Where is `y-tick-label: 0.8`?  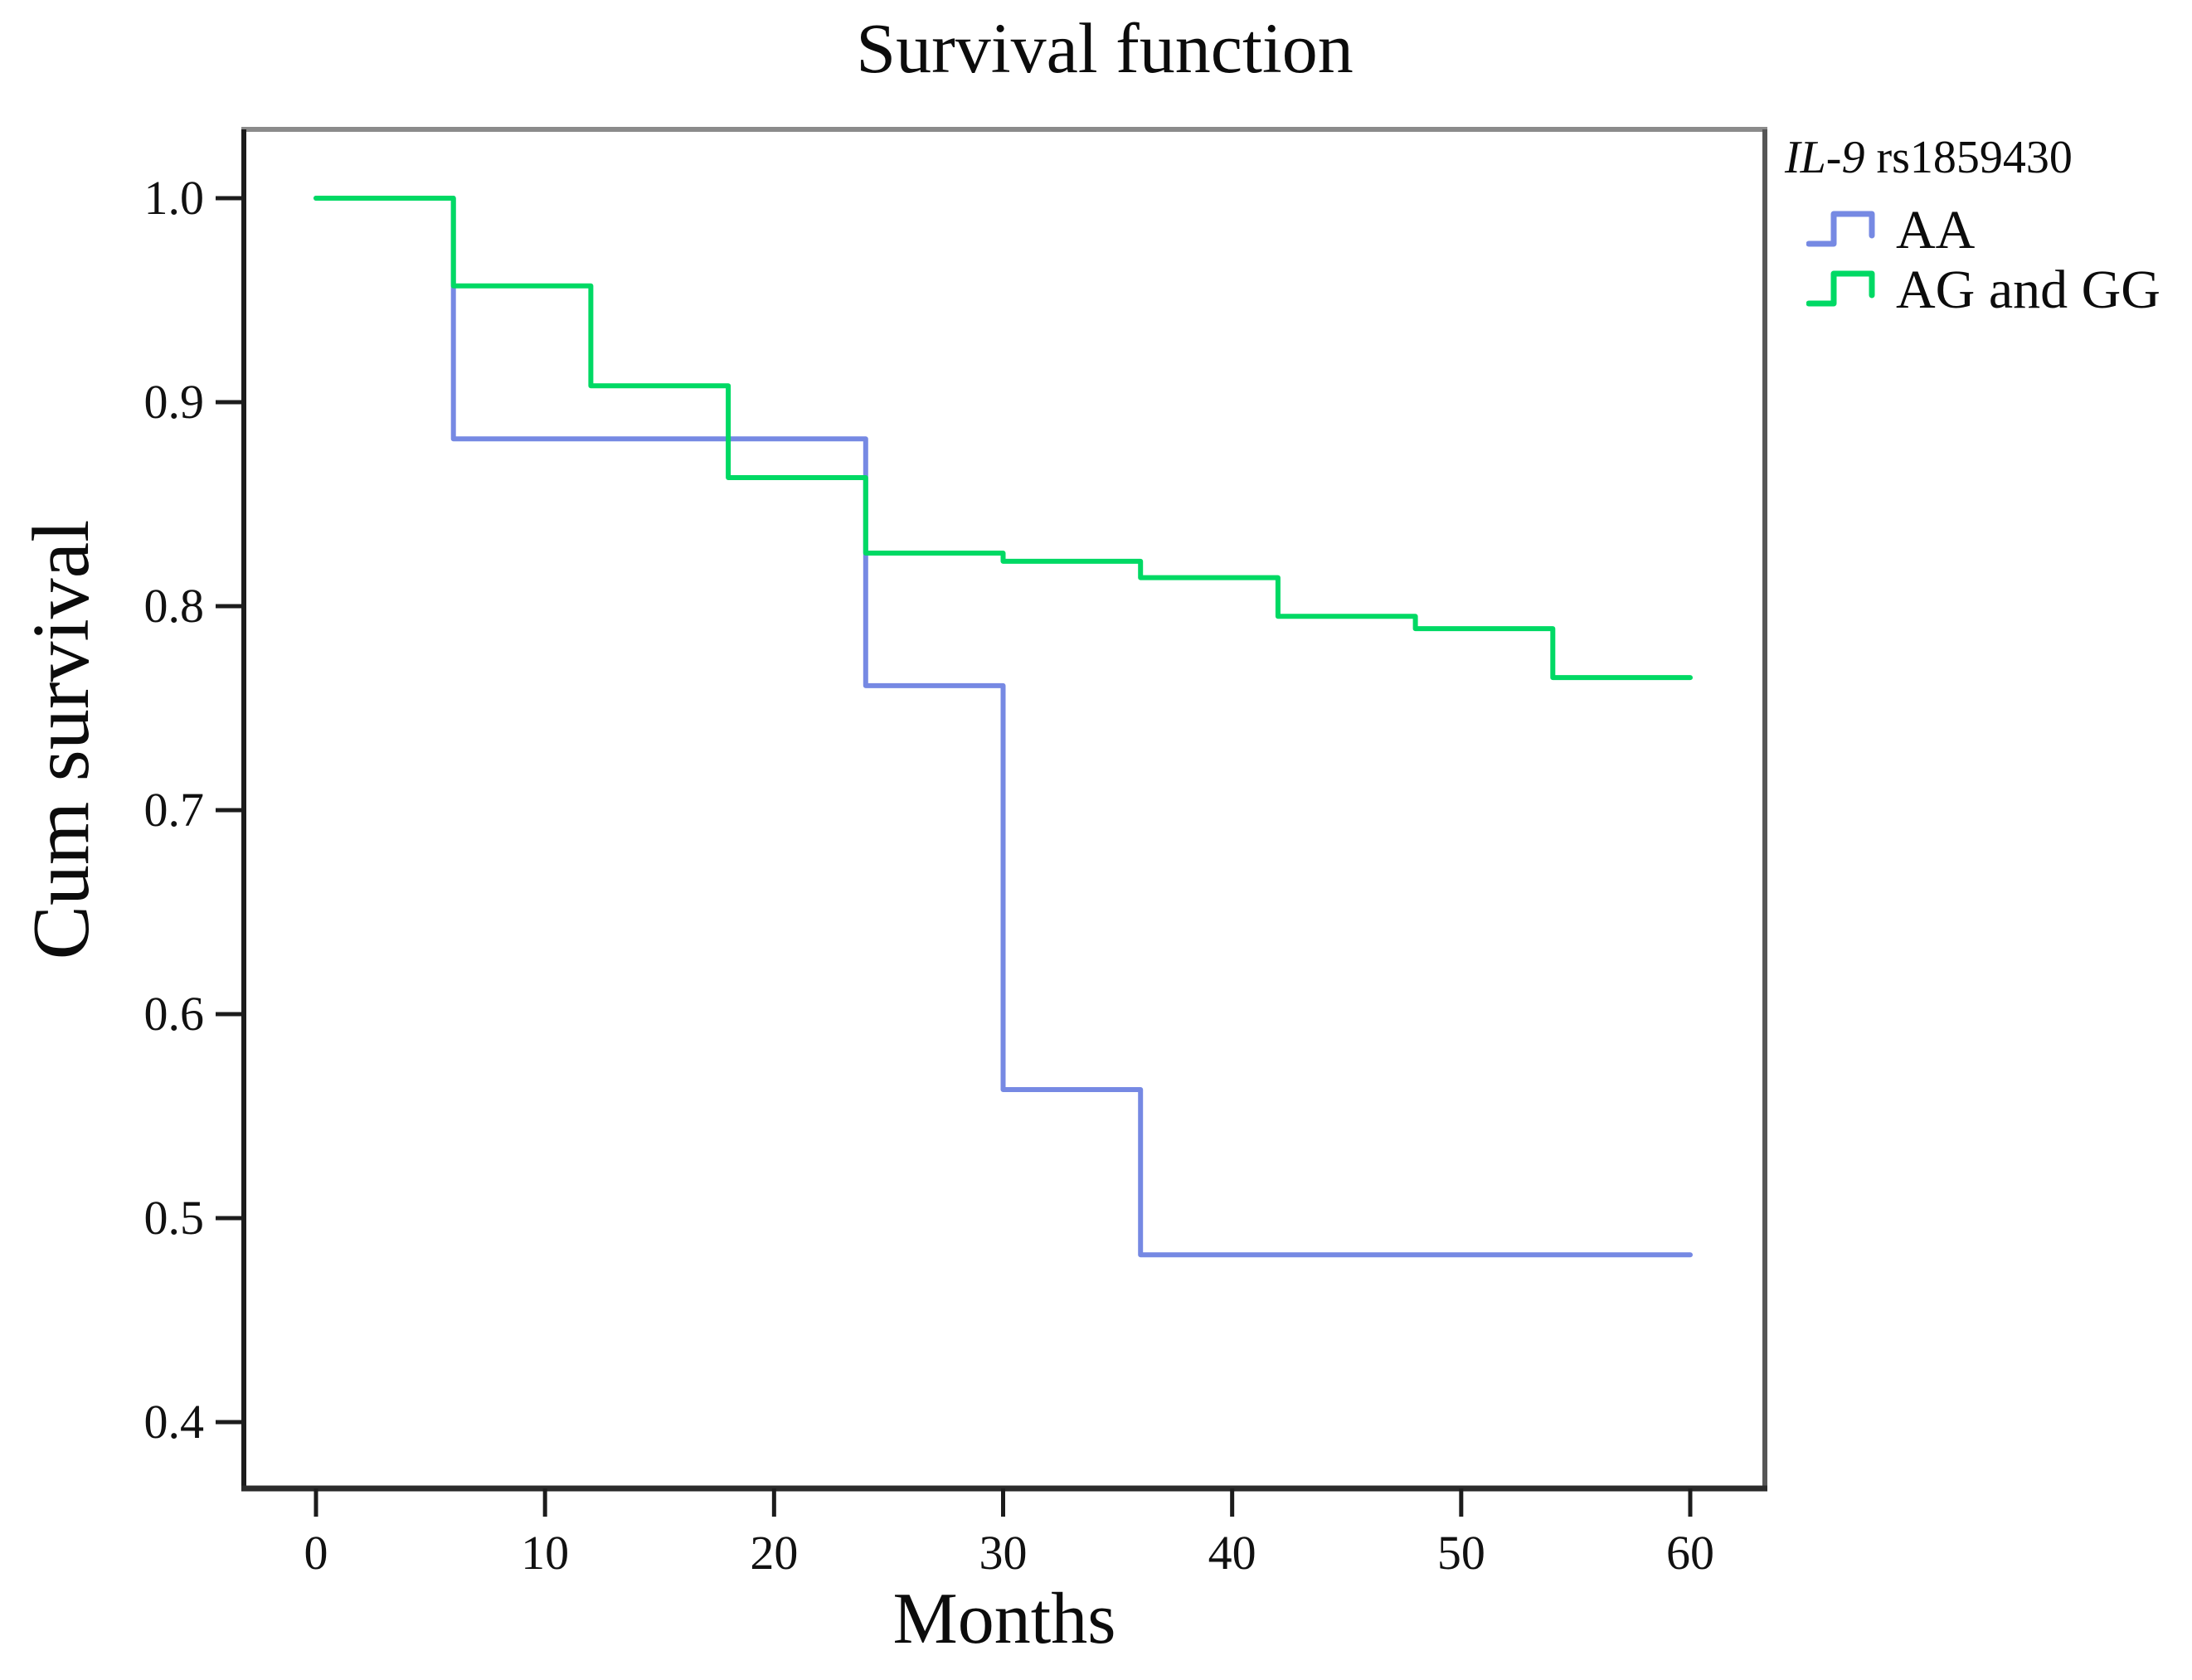 y-tick-label: 0.8 is located at coordinates (174, 606).